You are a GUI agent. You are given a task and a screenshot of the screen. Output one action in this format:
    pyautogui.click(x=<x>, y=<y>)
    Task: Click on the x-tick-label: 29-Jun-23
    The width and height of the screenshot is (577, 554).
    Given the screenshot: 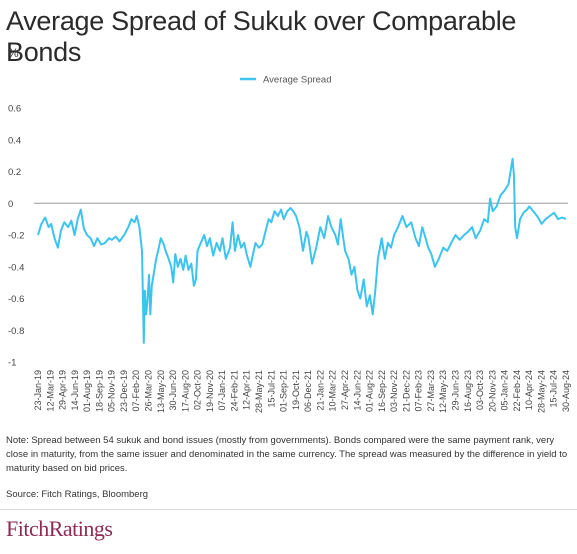 What is the action you would take?
    pyautogui.click(x=455, y=390)
    